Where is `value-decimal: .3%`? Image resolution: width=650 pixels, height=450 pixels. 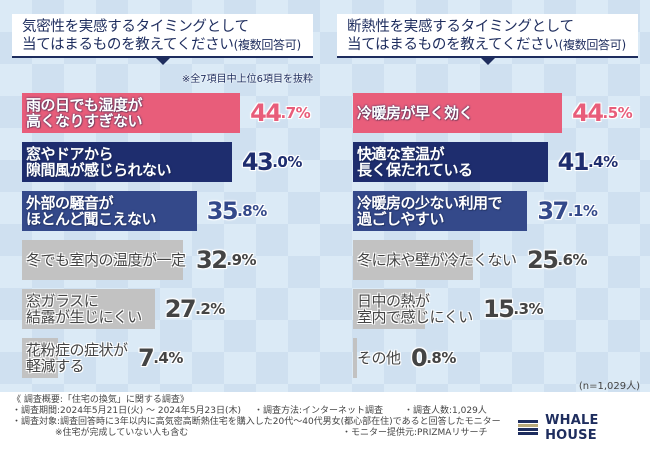 value-decimal: .3% is located at coordinates (528, 309).